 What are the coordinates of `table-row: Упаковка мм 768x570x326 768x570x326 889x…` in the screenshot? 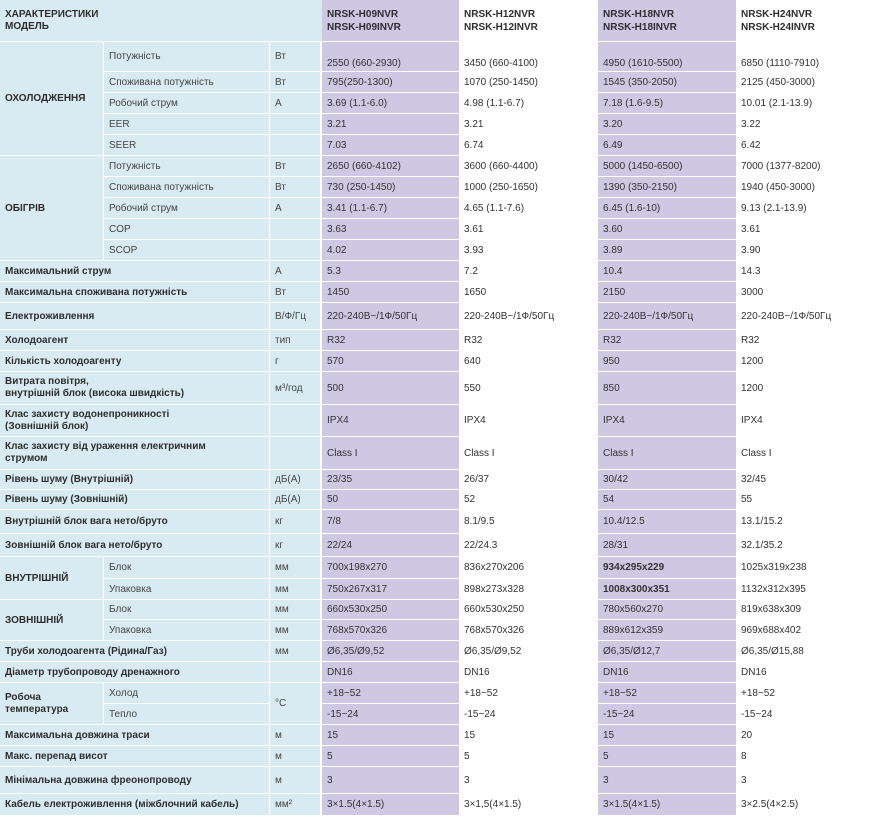 It's located at (437, 630).